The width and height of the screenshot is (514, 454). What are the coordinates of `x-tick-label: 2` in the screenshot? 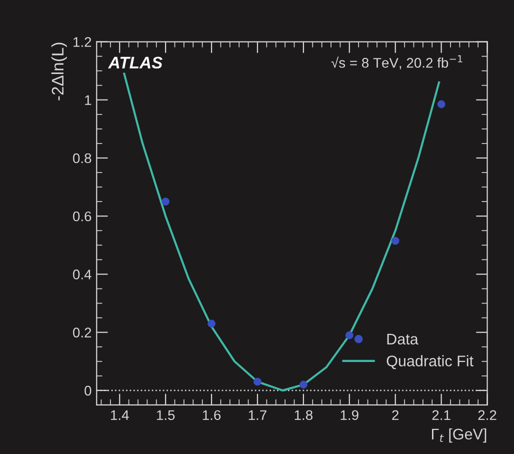 It's located at (395, 415).